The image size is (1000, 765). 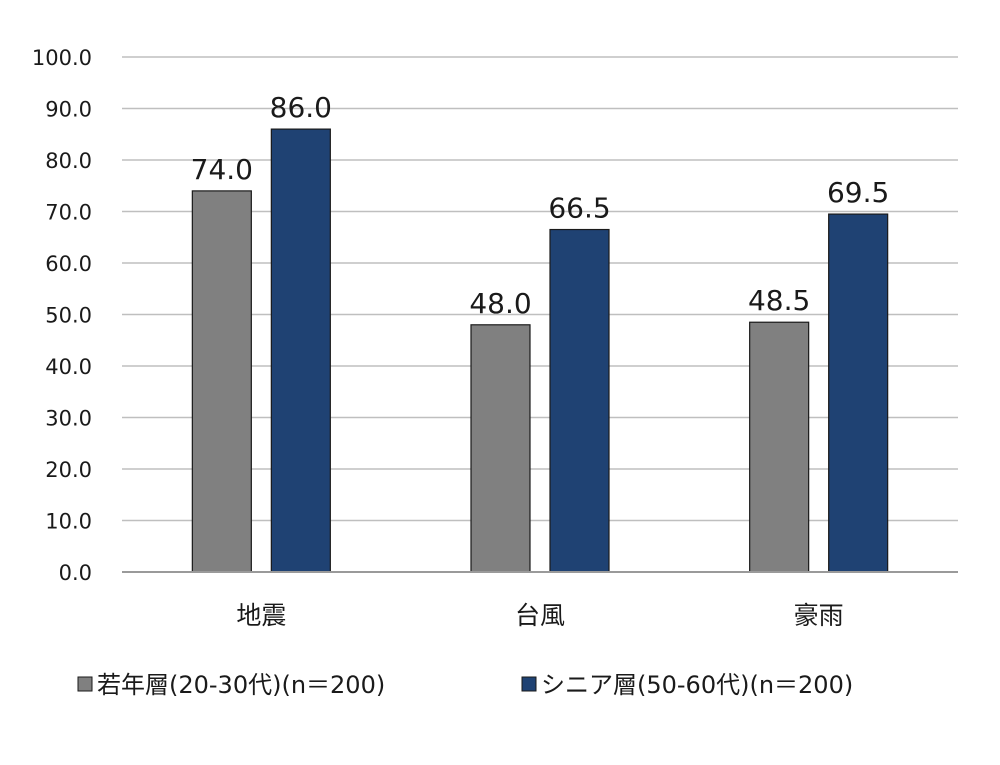 I want to click on data-label: 48.0, so click(x=500, y=303).